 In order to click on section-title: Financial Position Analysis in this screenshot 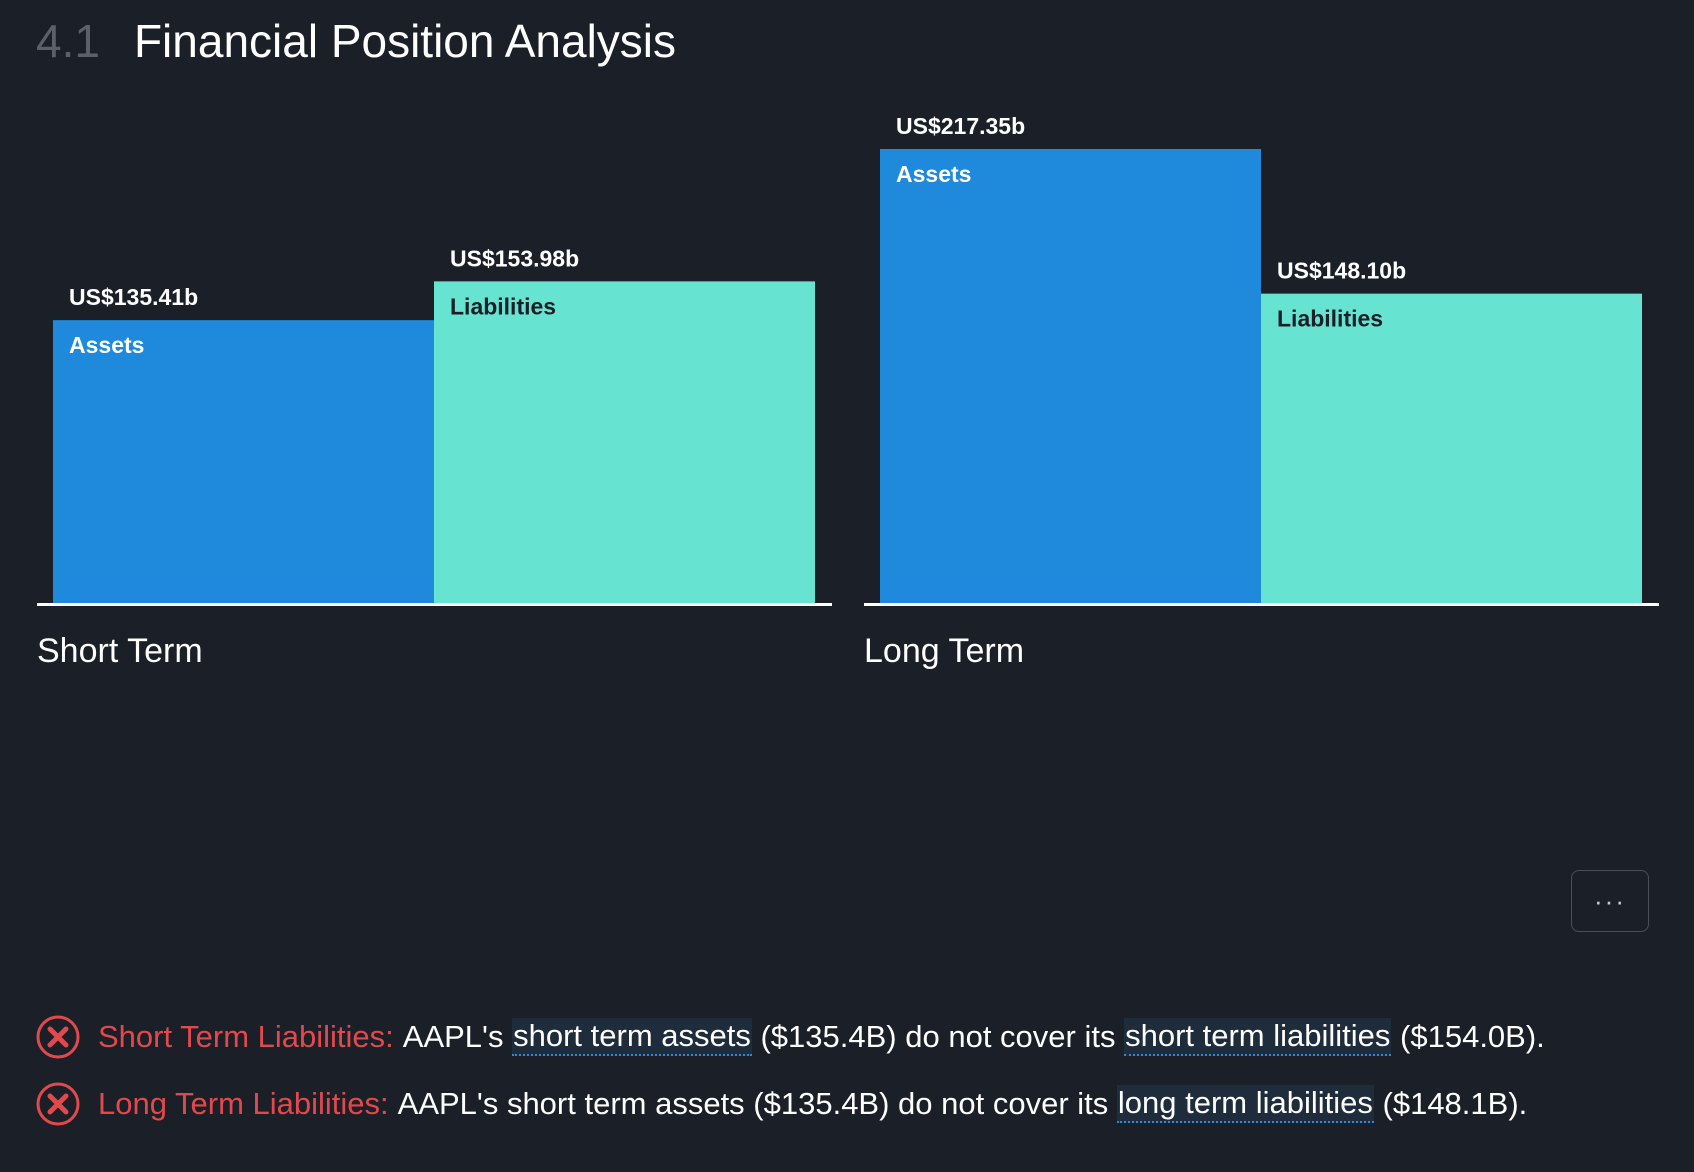, I will do `click(405, 41)`.